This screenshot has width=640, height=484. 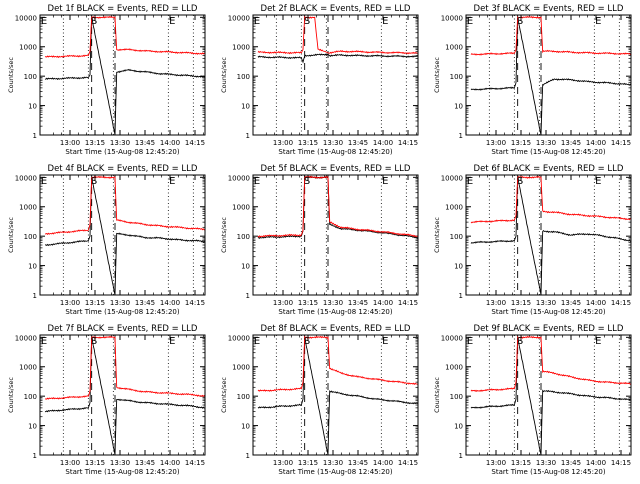 I want to click on chart-title: Det 7f BLACK = Events, RED = LLD, so click(x=123, y=329).